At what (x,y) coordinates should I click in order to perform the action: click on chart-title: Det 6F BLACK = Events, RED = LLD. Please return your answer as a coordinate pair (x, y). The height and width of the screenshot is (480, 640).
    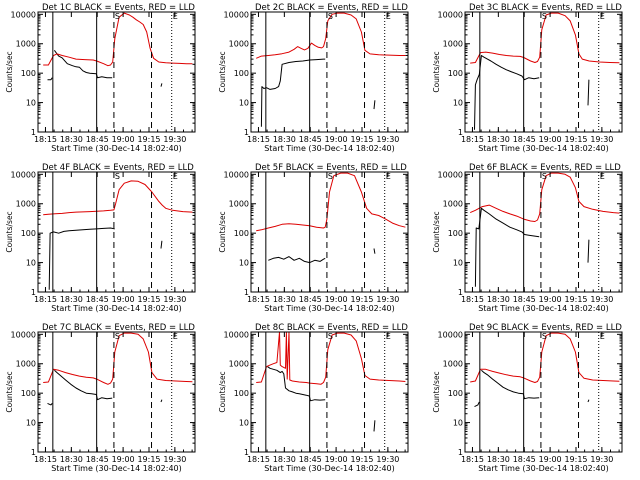
    Looking at the image, I should click on (545, 168).